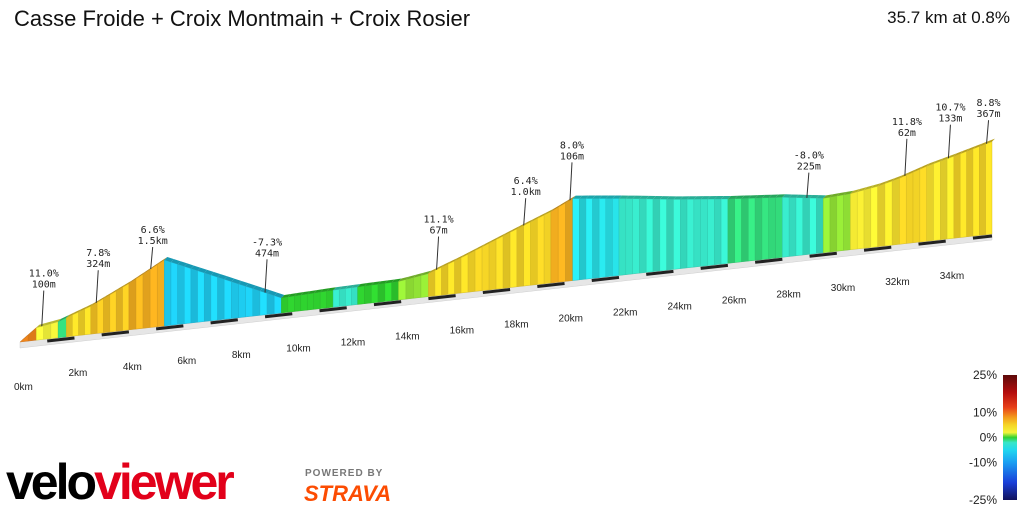 This screenshot has height=512, width=1024. I want to click on annotation-length: 1.5km, so click(153, 241).